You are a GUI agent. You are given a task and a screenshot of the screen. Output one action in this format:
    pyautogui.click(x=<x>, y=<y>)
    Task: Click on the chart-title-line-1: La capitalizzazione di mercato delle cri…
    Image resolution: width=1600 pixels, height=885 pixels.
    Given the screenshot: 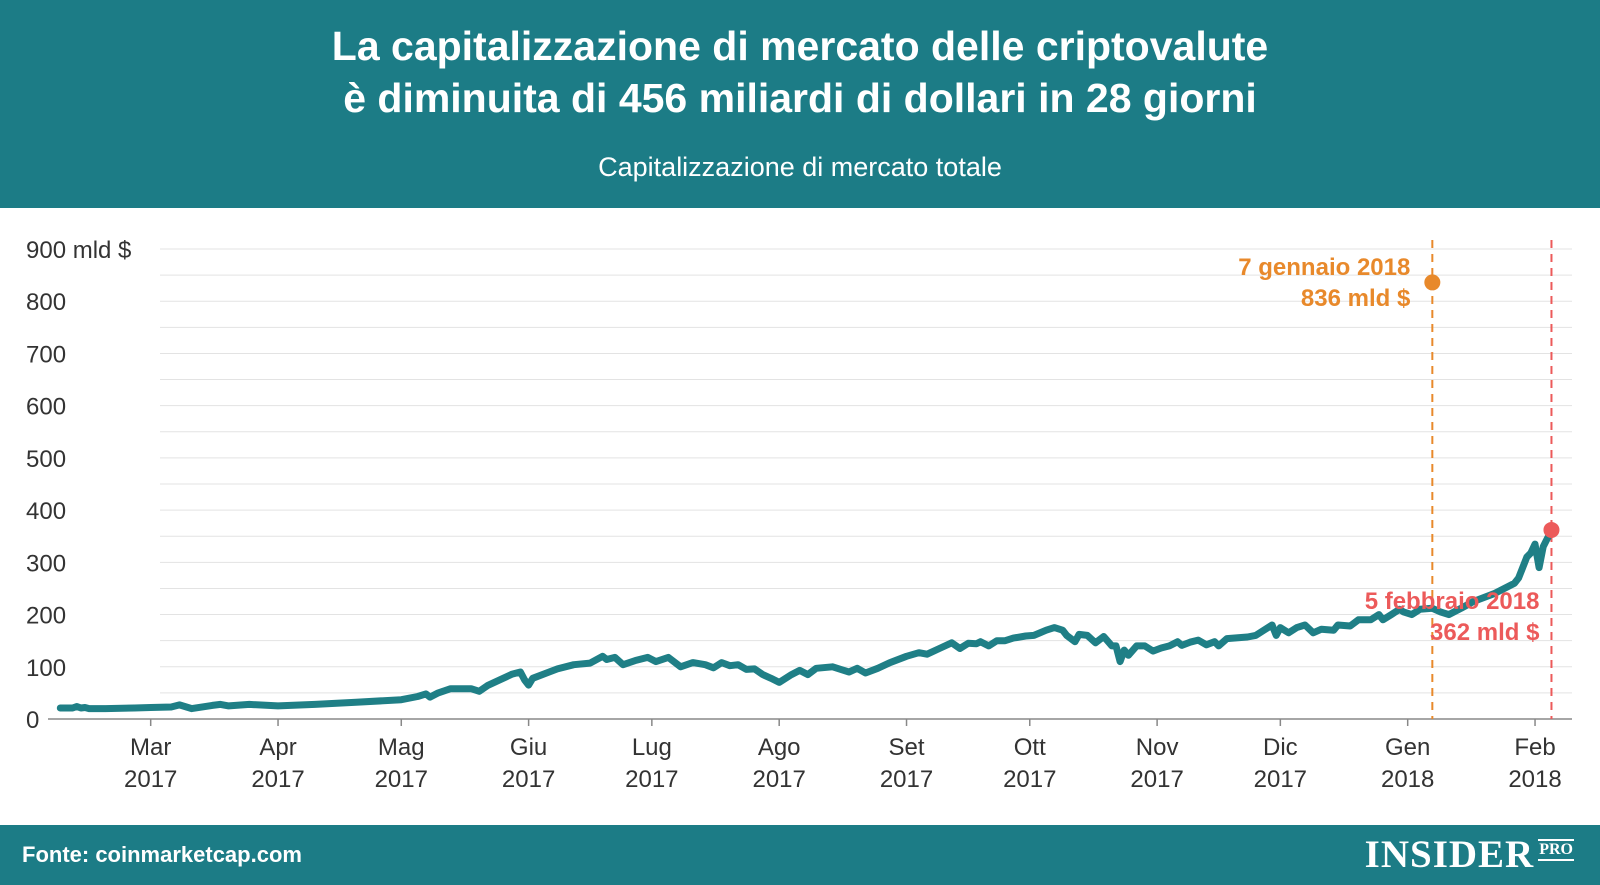 What is the action you would take?
    pyautogui.click(x=800, y=46)
    